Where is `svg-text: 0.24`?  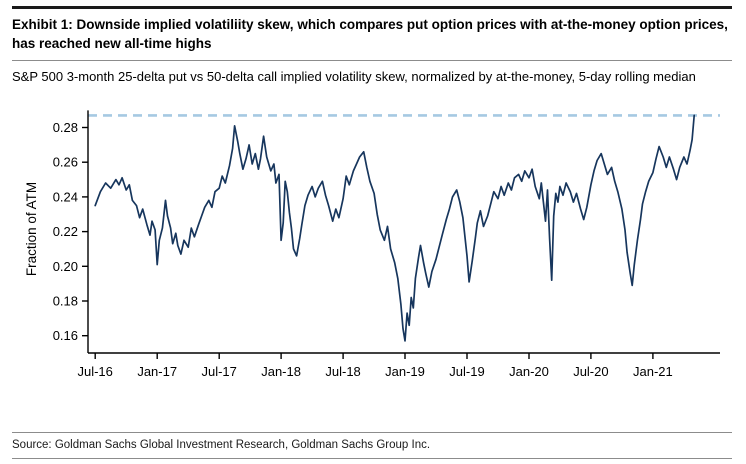
svg-text: 0.24 is located at coordinates (65, 197).